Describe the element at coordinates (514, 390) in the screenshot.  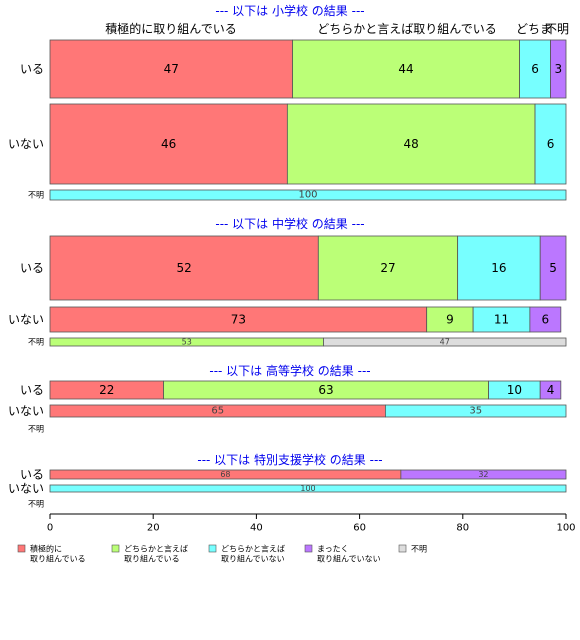
I see `bar-value-label: 10` at that location.